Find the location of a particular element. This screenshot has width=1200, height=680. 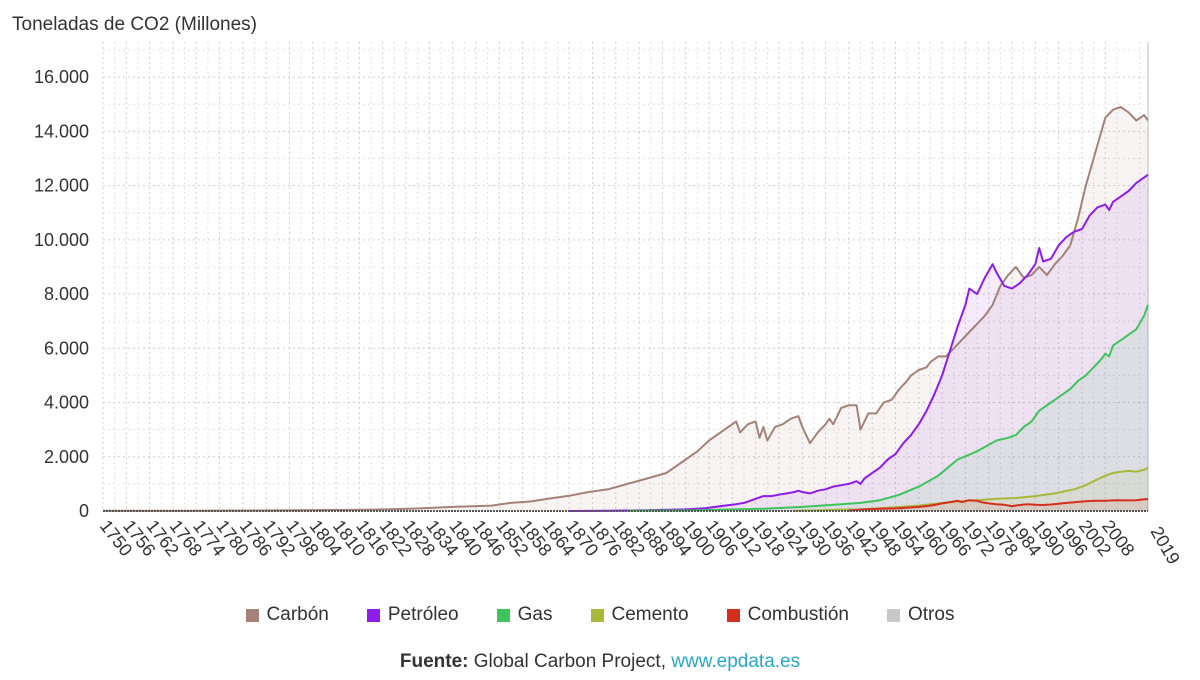

legend-item: Cemento is located at coordinates (639, 615).